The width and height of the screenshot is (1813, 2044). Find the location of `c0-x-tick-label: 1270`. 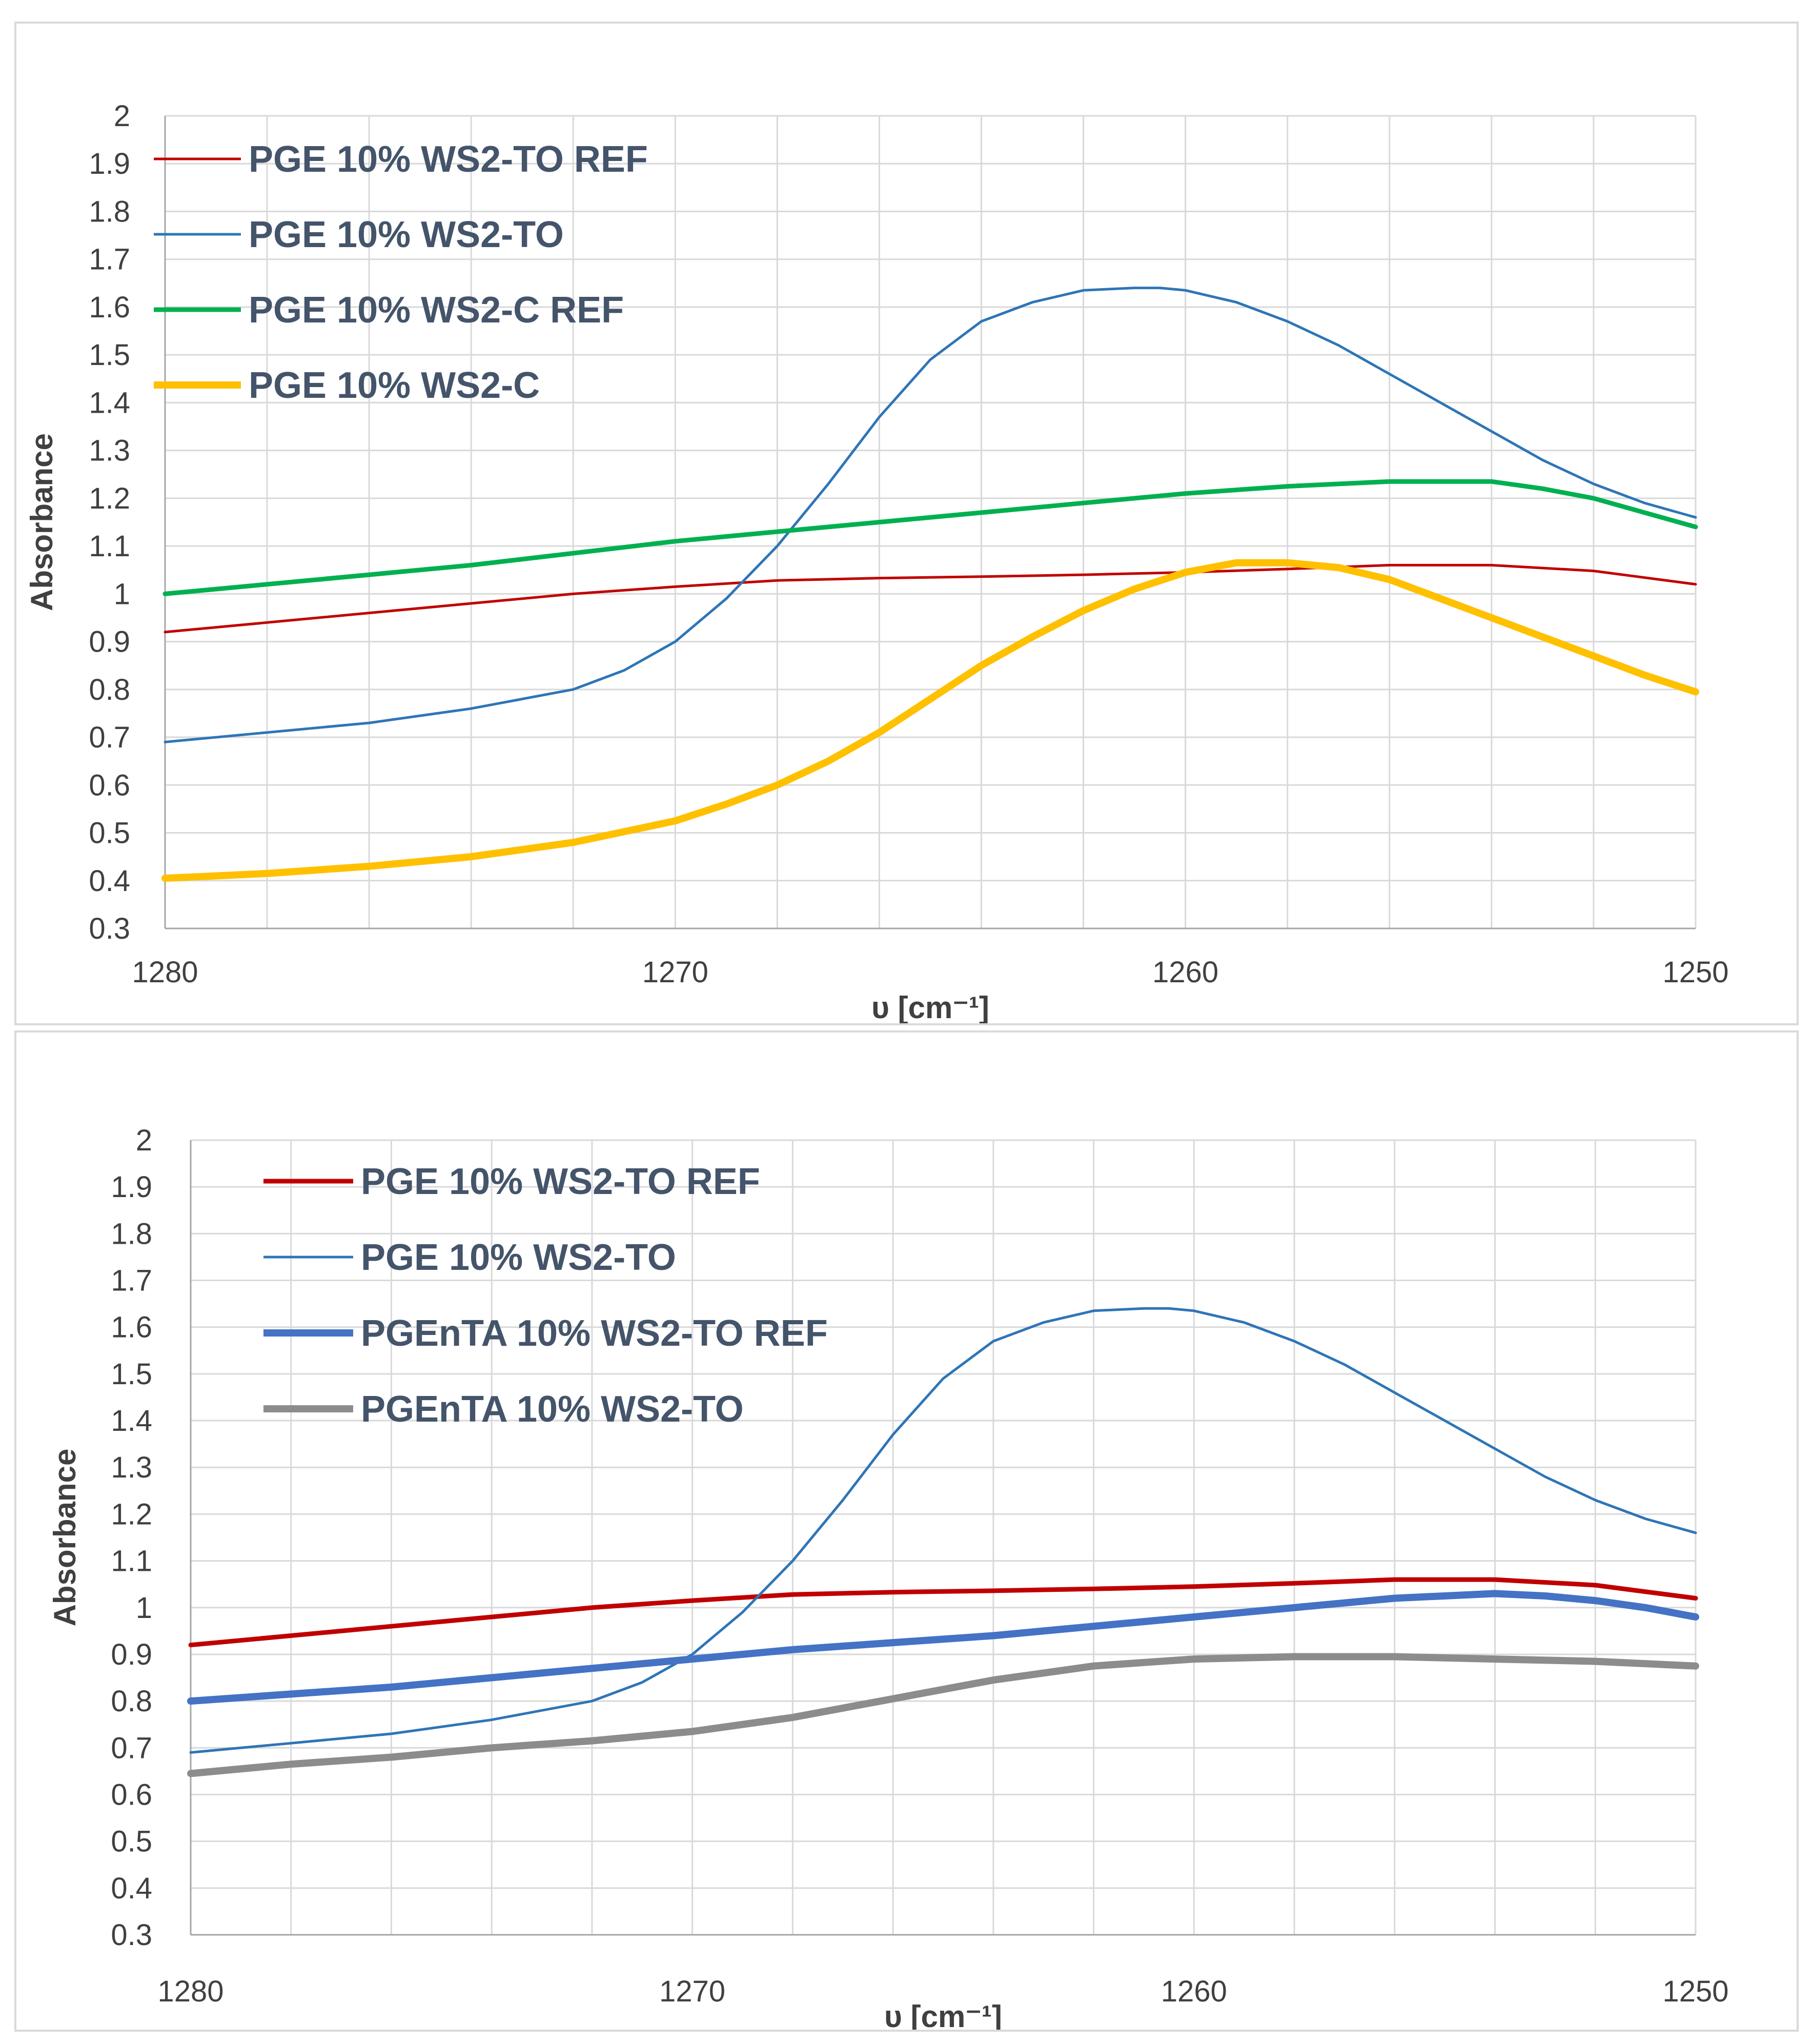

c0-x-tick-label: 1270 is located at coordinates (675, 972).